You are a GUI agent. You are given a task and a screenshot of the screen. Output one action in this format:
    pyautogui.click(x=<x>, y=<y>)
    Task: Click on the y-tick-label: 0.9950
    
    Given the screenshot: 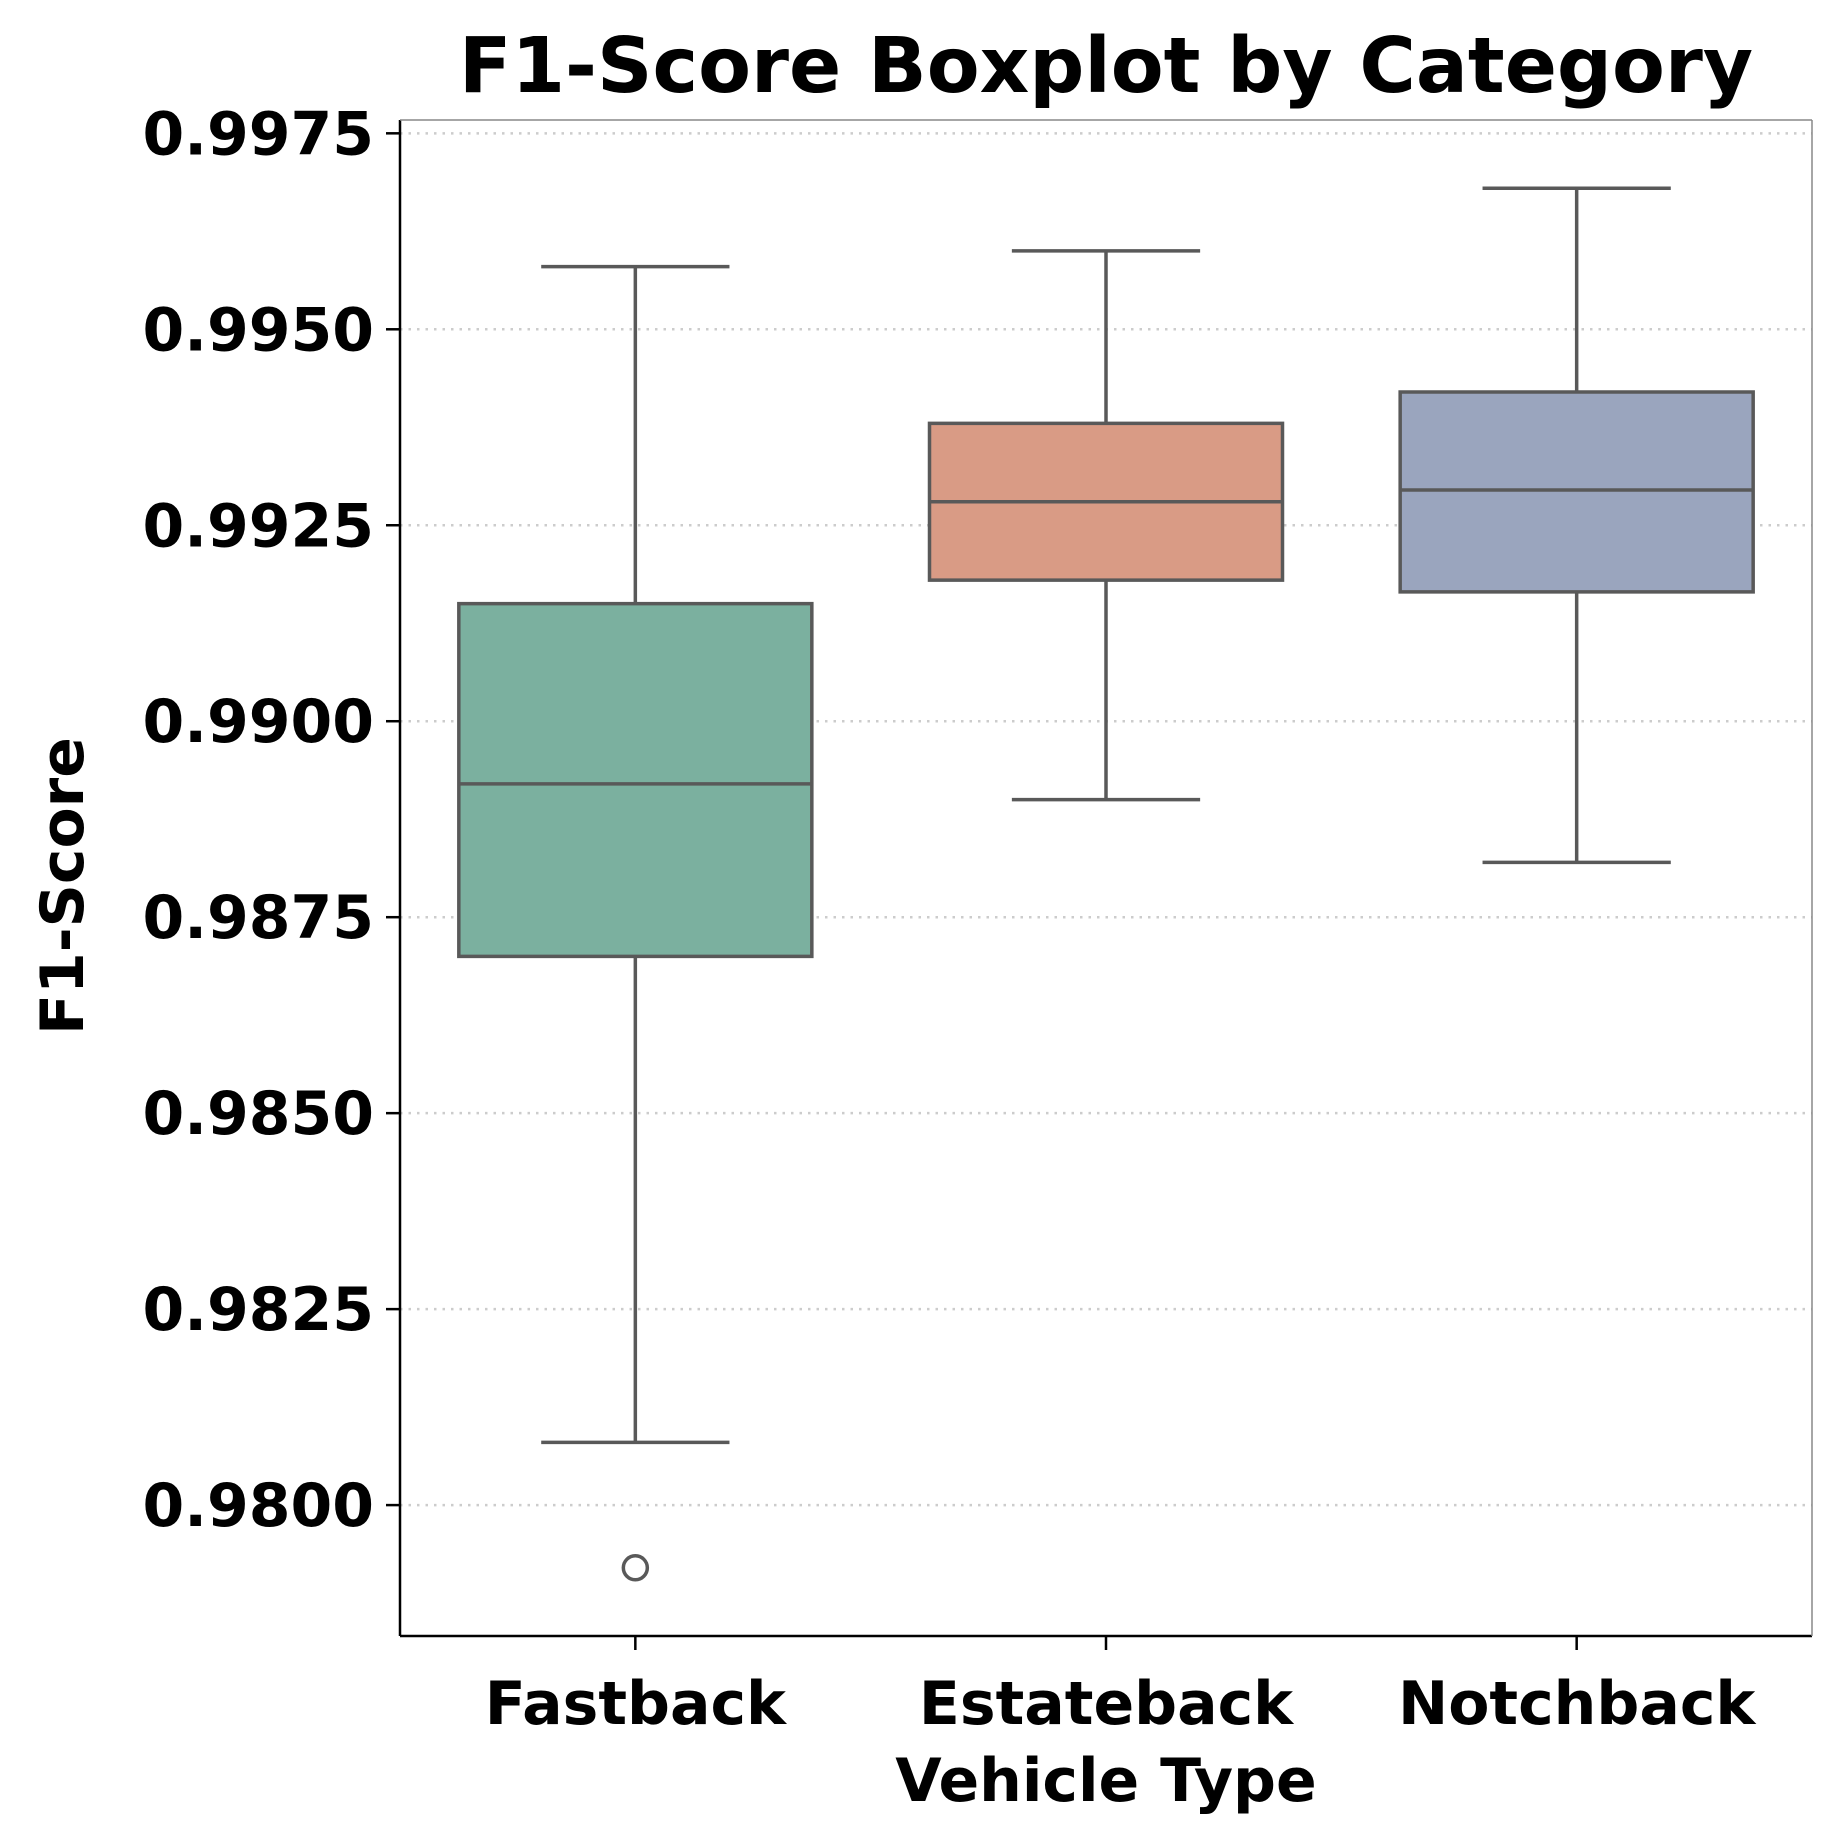 What is the action you would take?
    pyautogui.click(x=258, y=330)
    